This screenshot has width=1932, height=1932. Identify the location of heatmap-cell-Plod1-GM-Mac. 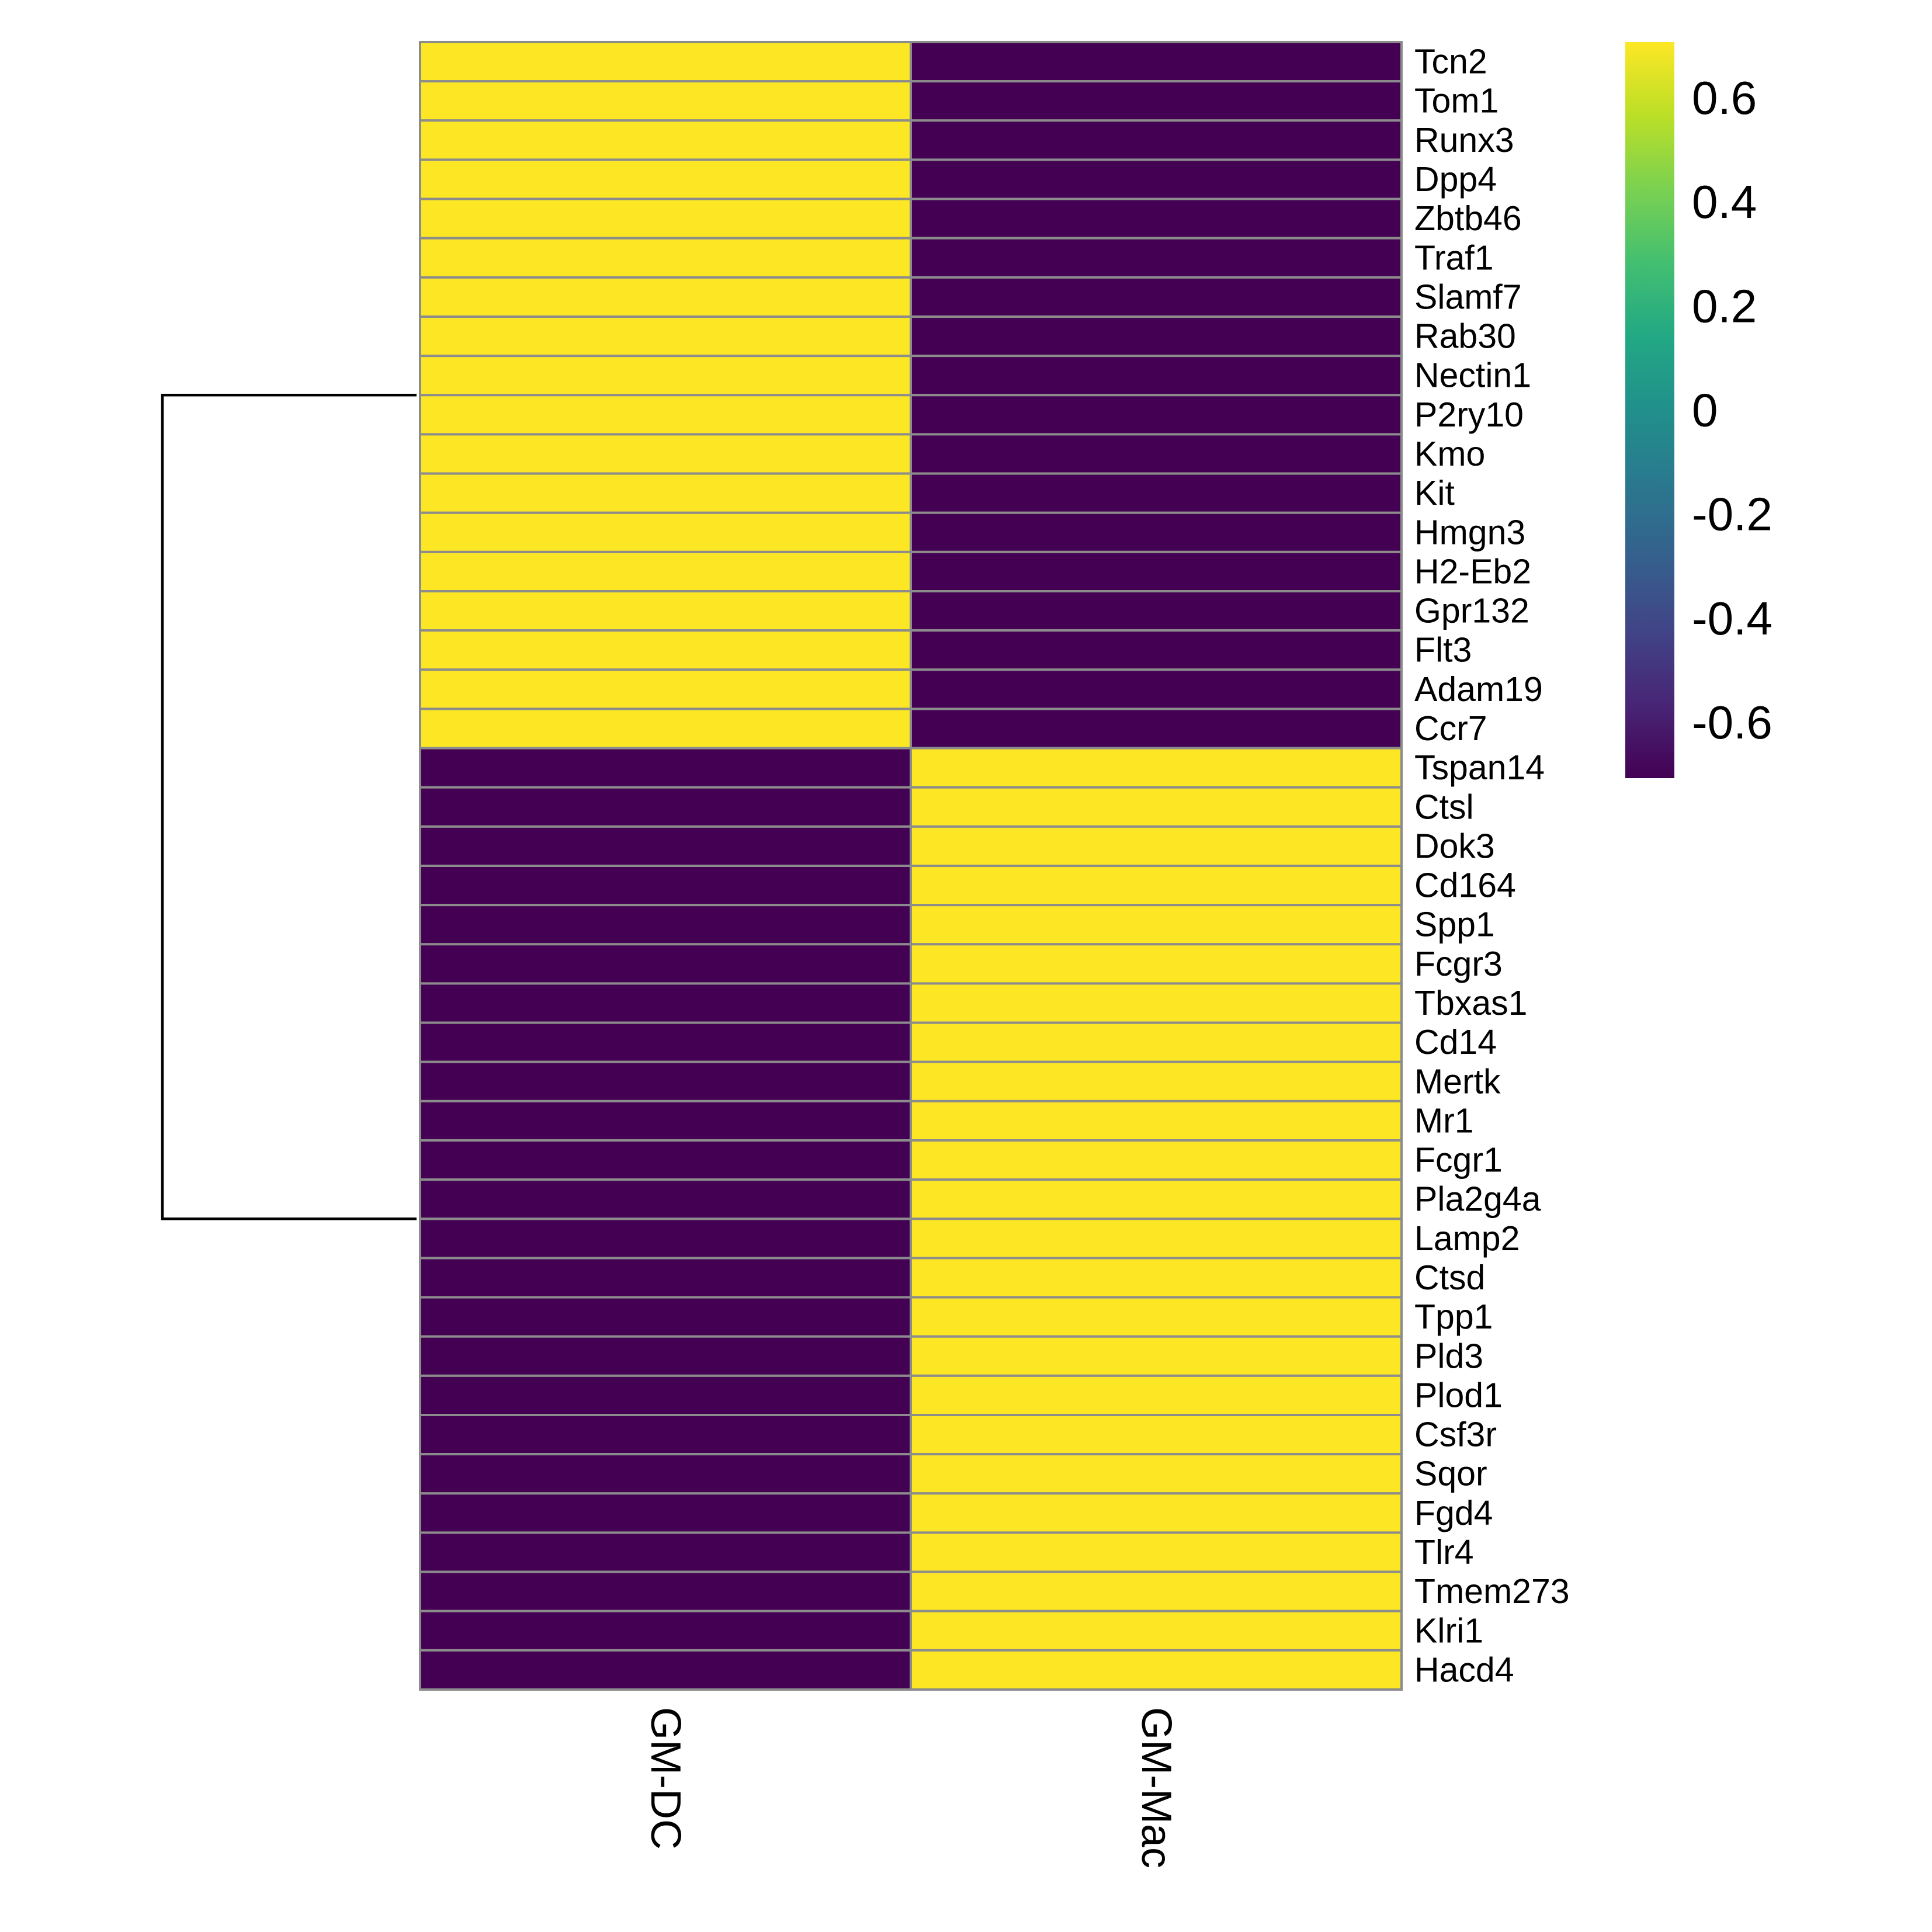
(1156, 1395).